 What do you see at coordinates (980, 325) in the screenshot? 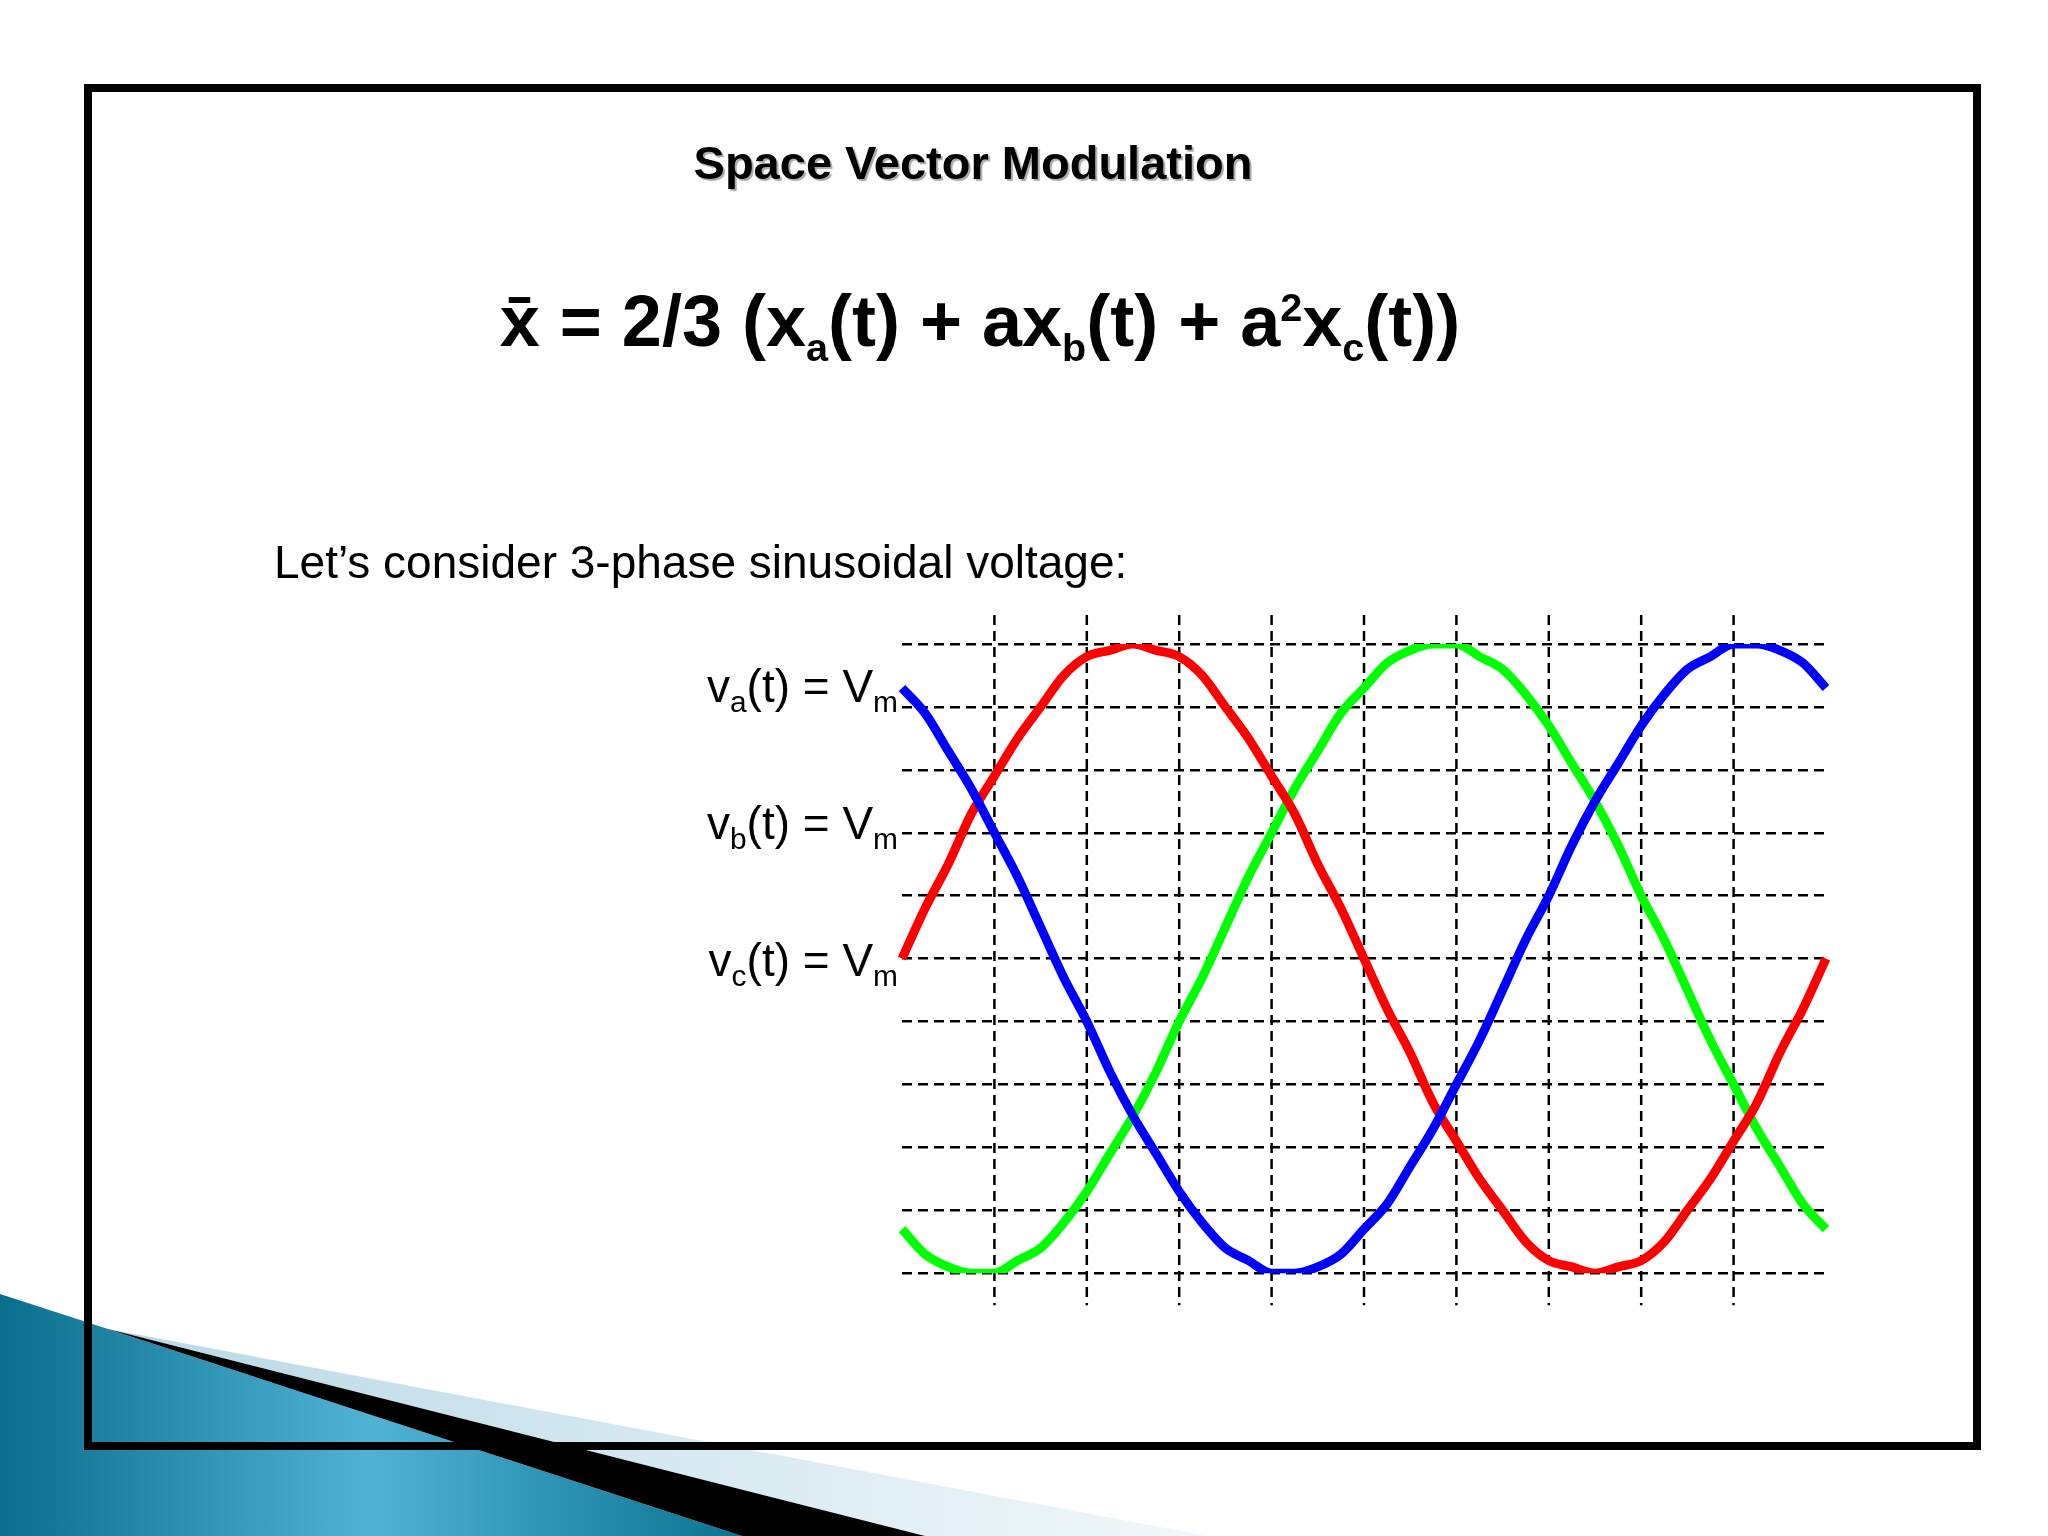
I see `text: x̄ = 2/3 (x$_{a}$(t) + ax$_{b}$(t) + a$^{2}$x$_{c}$(t))` at bounding box center [980, 325].